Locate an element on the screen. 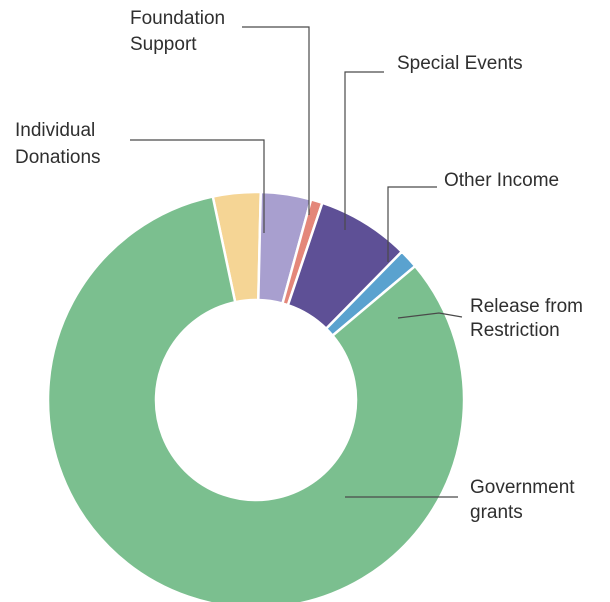 The width and height of the screenshot is (610, 602). leader-line-release-from-restriction is located at coordinates (430, 315).